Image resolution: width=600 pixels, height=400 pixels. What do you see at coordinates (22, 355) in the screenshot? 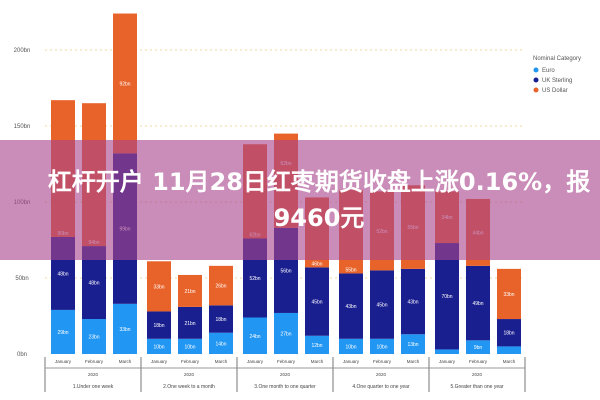
I see `y-tick-label: 0bn` at bounding box center [22, 355].